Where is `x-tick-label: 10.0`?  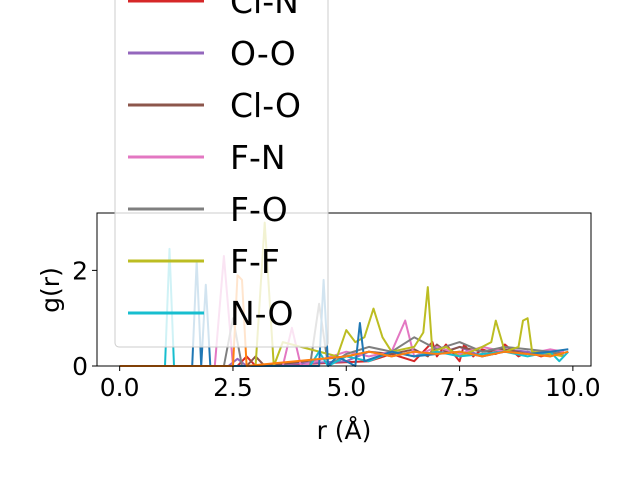 x-tick-label: 10.0 is located at coordinates (573, 387).